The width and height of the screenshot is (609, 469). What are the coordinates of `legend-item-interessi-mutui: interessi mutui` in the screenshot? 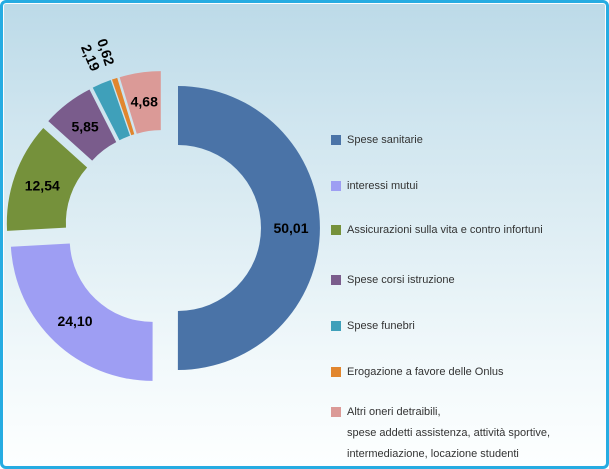 It's located at (374, 186).